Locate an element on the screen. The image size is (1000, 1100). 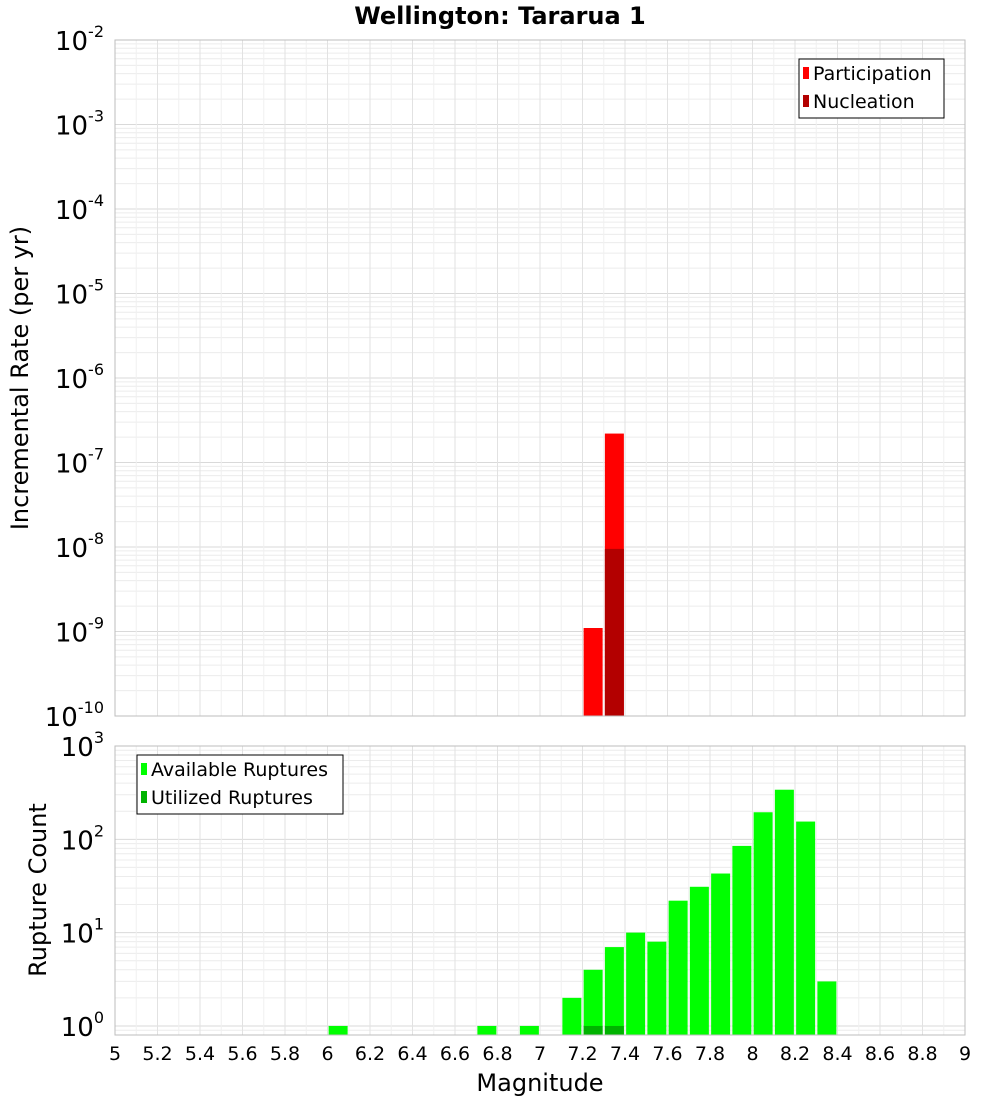
y-tick-label: 10⁻⁹ is located at coordinates (79, 631).